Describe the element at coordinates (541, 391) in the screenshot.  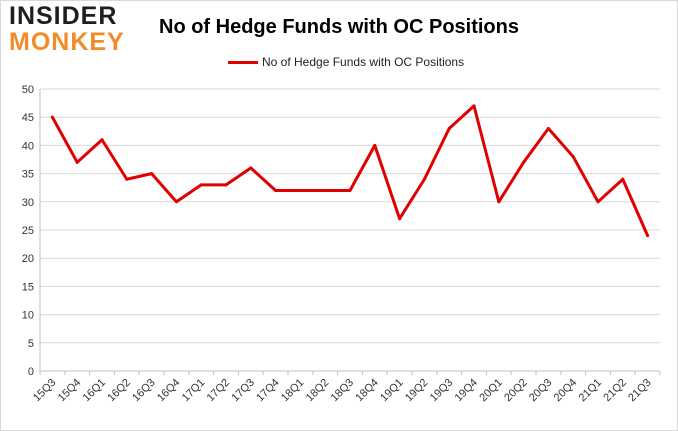
I see `x-tick-label: 20Q3` at that location.